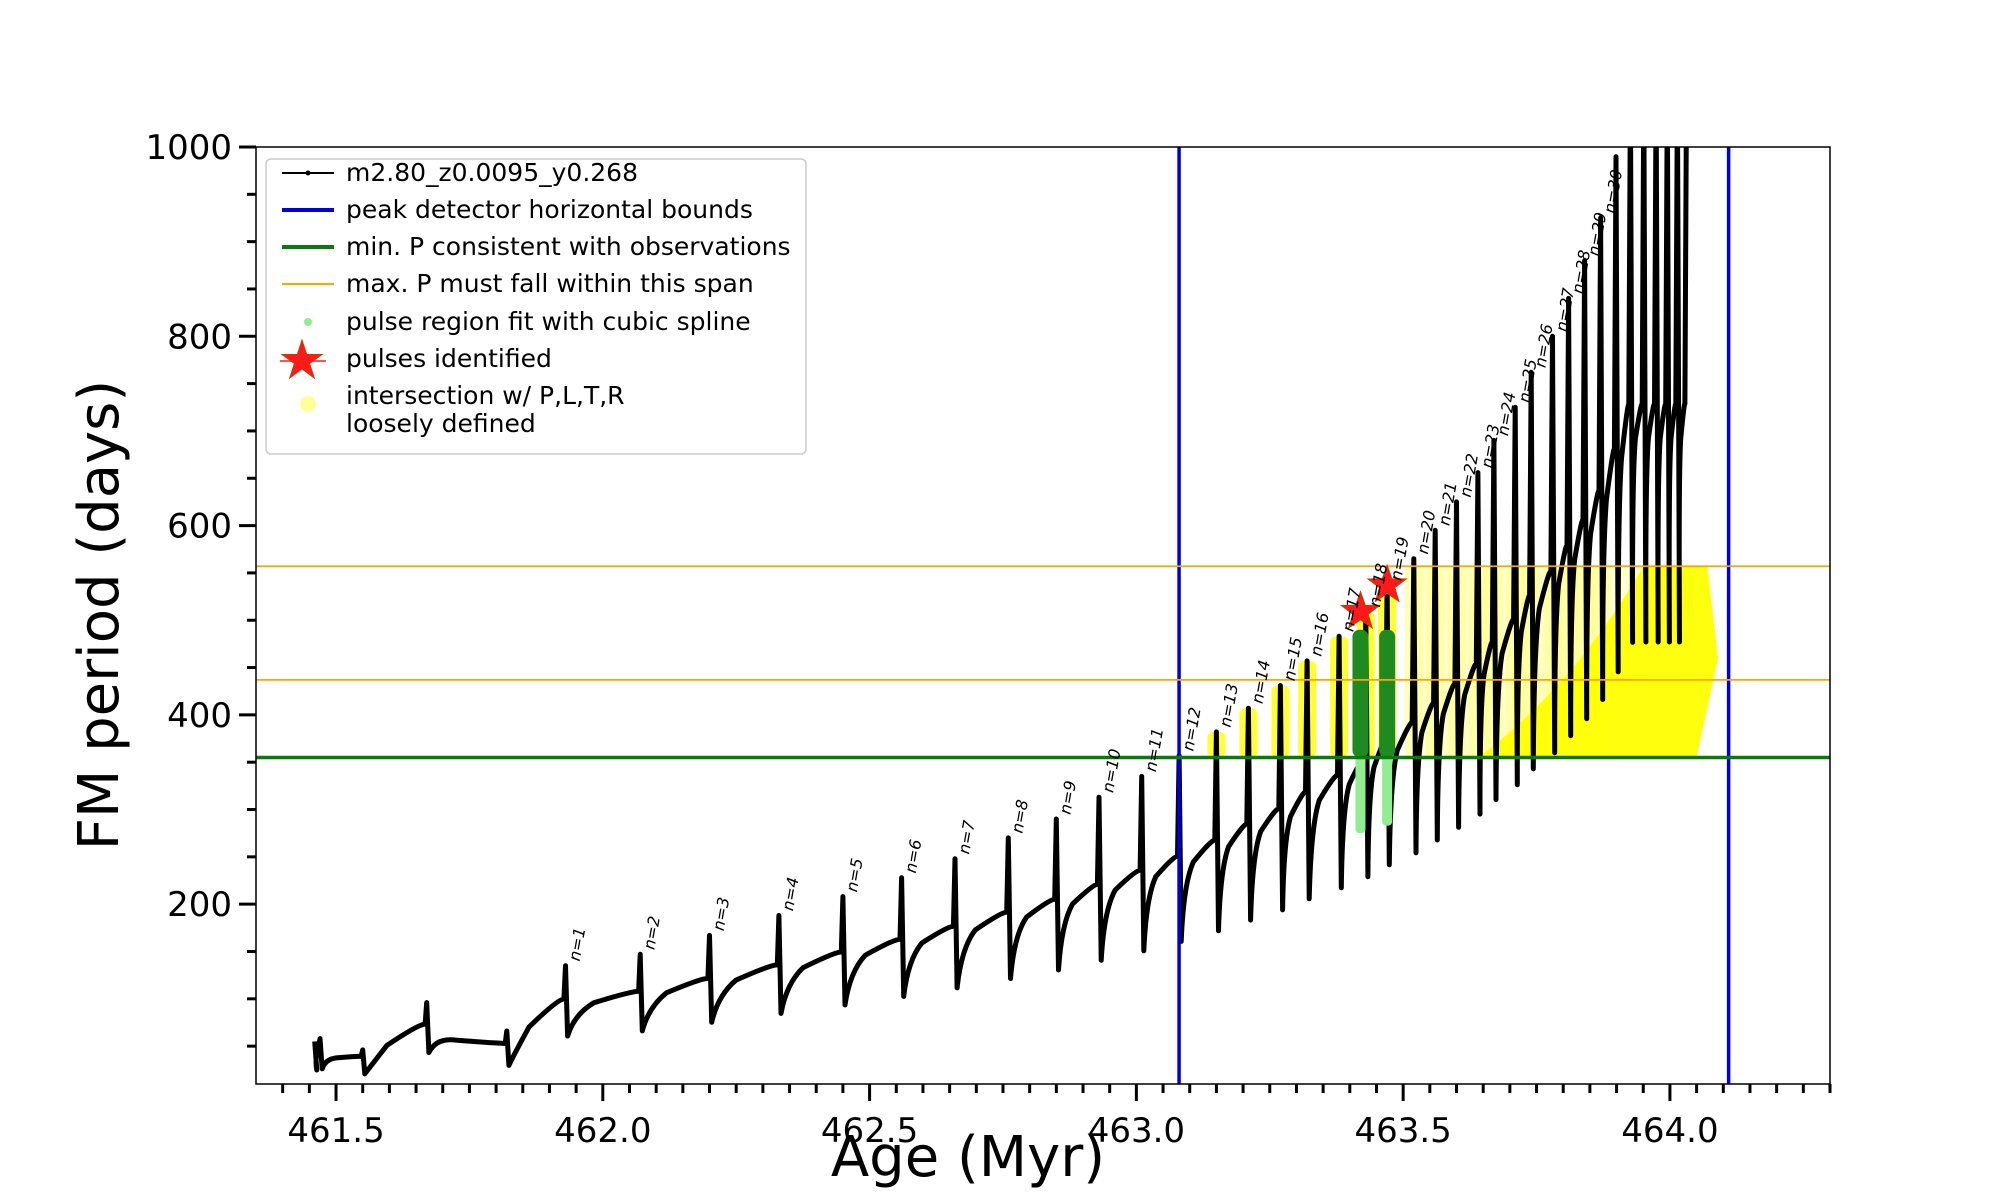  Describe the element at coordinates (1136, 1131) in the screenshot. I see `x-tick-label: 463.0` at that location.